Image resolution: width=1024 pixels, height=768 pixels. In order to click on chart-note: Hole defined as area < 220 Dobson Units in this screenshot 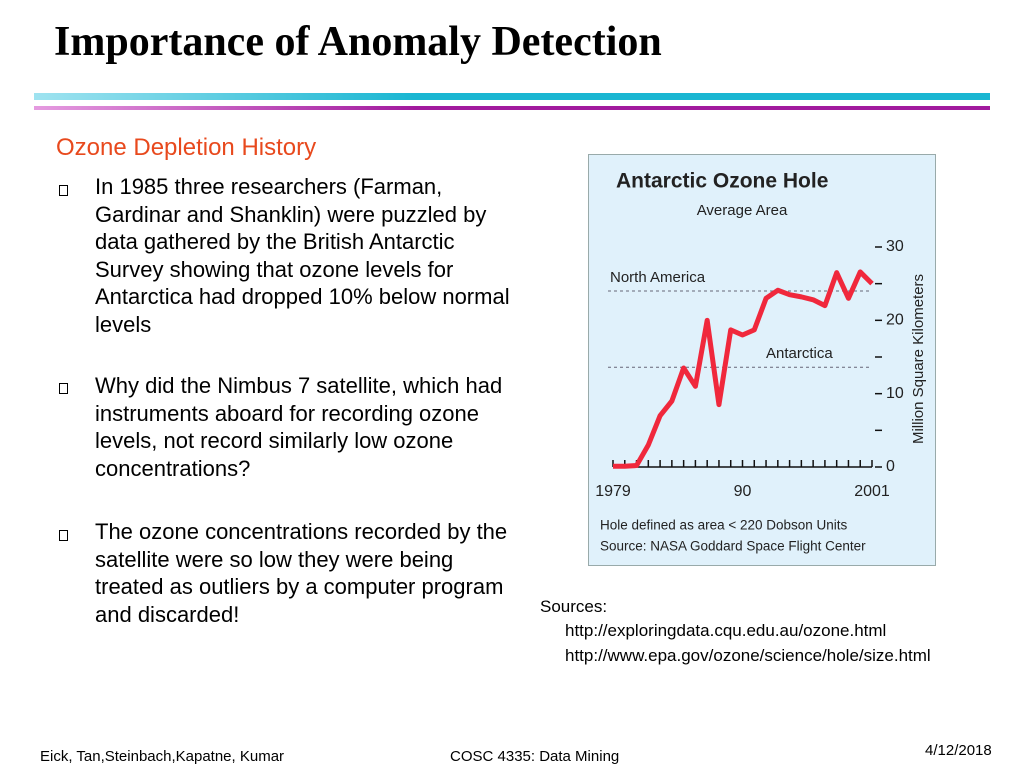, I will do `click(724, 525)`.